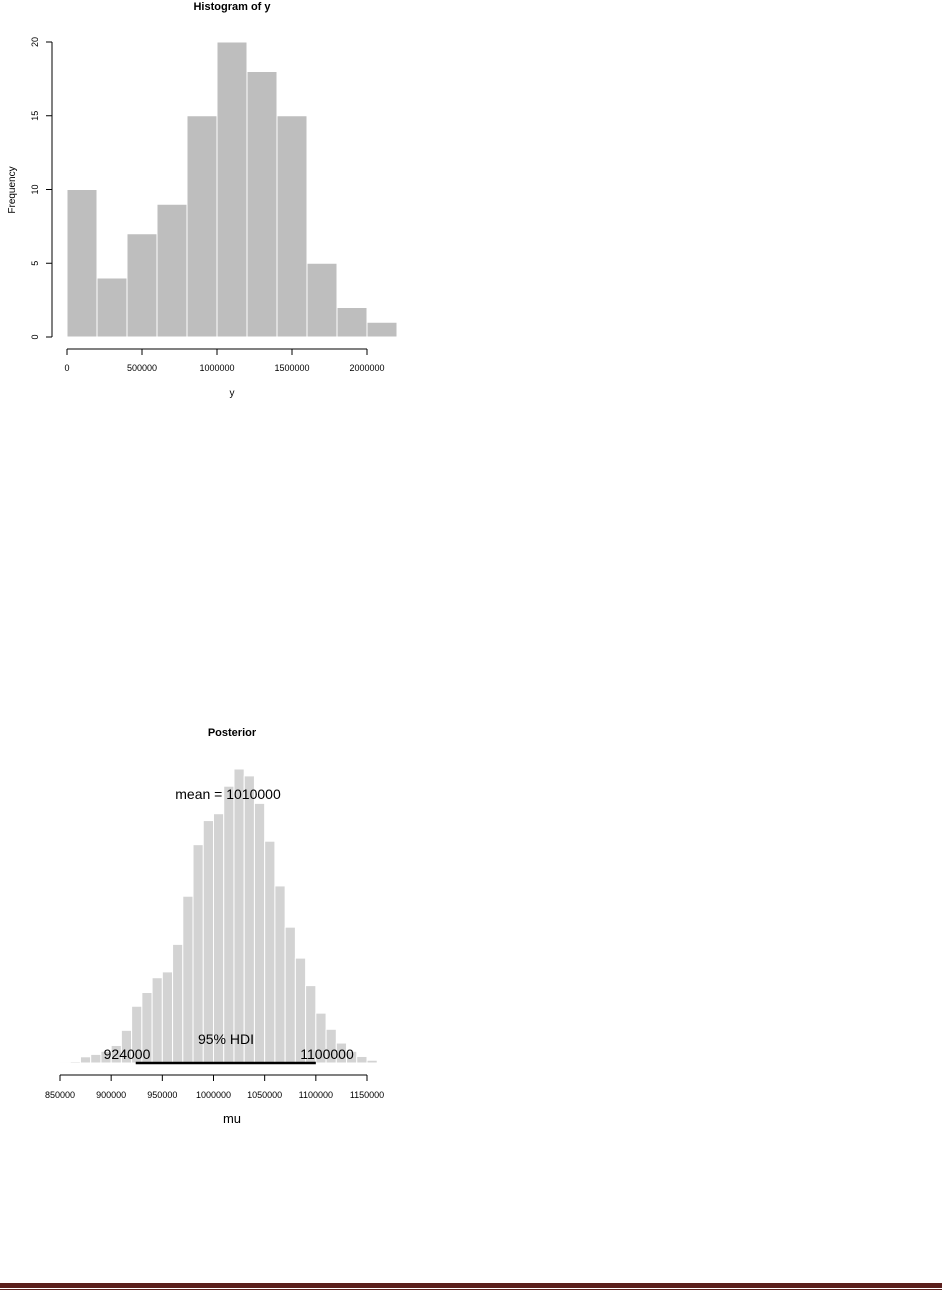 The height and width of the screenshot is (1292, 942). I want to click on y-tick-label: 10, so click(35, 189).